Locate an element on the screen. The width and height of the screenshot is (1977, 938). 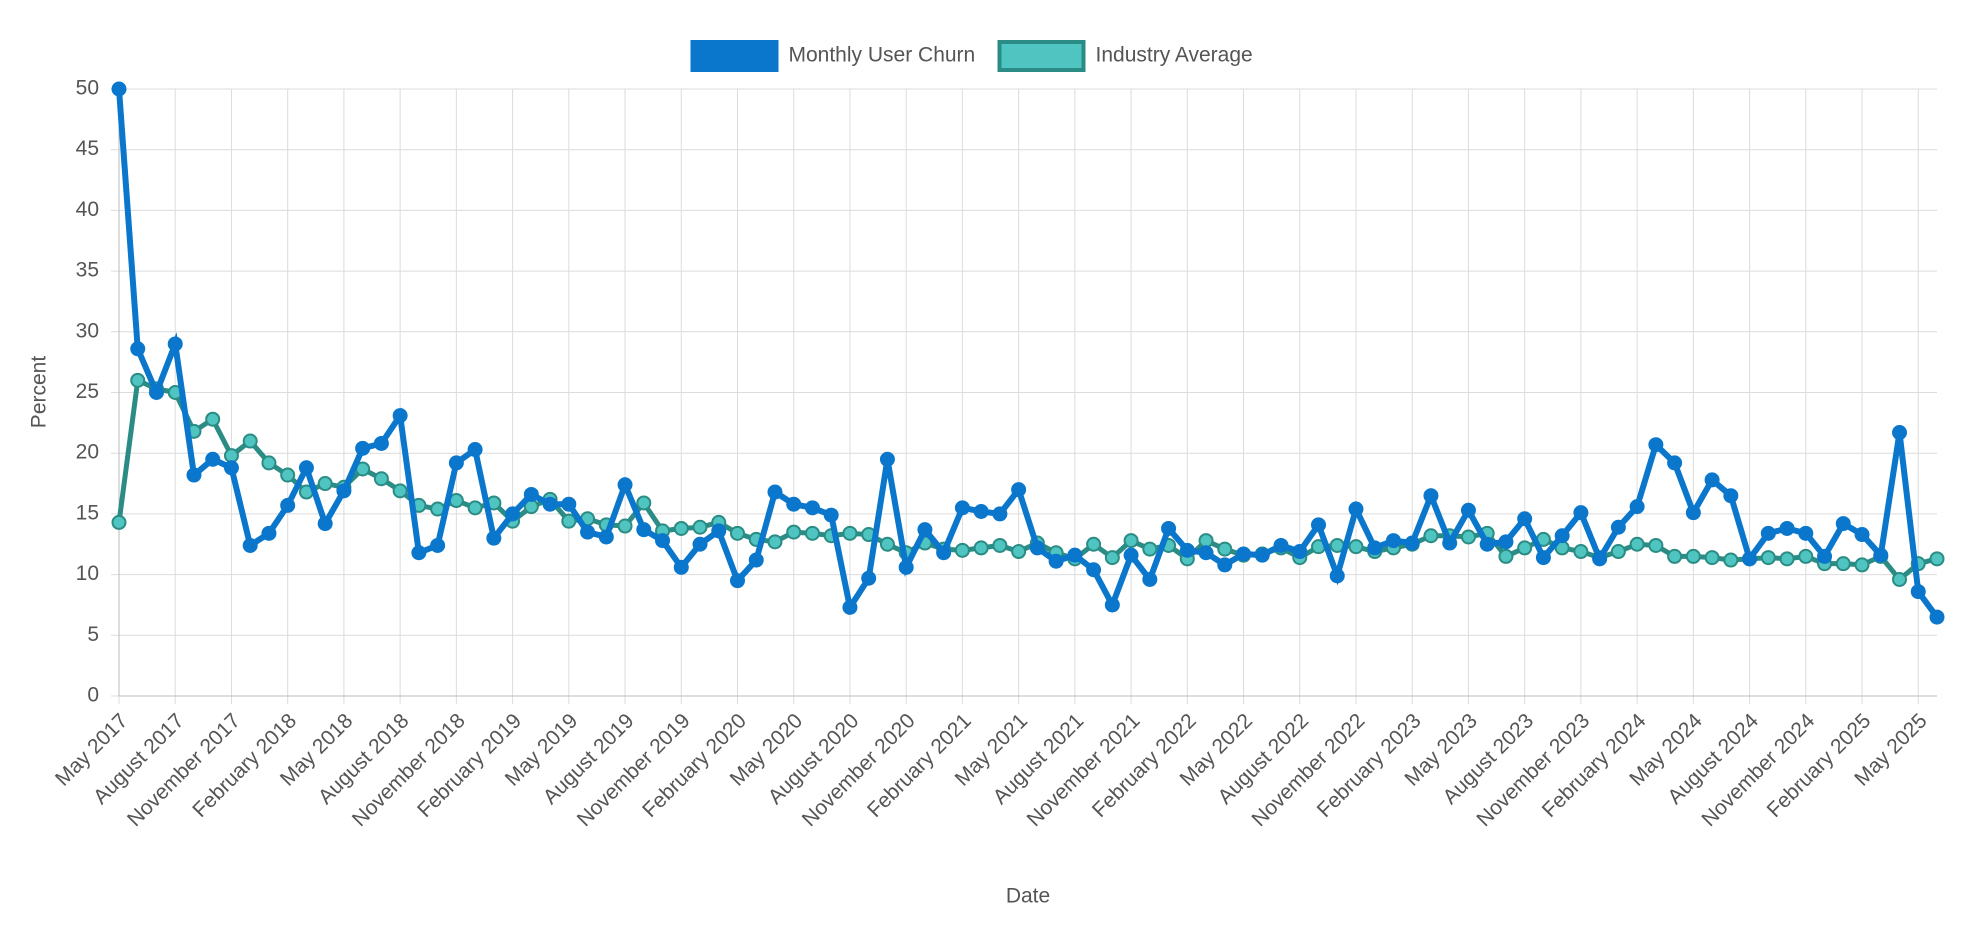
x-axis-title: Date is located at coordinates (1028, 896).